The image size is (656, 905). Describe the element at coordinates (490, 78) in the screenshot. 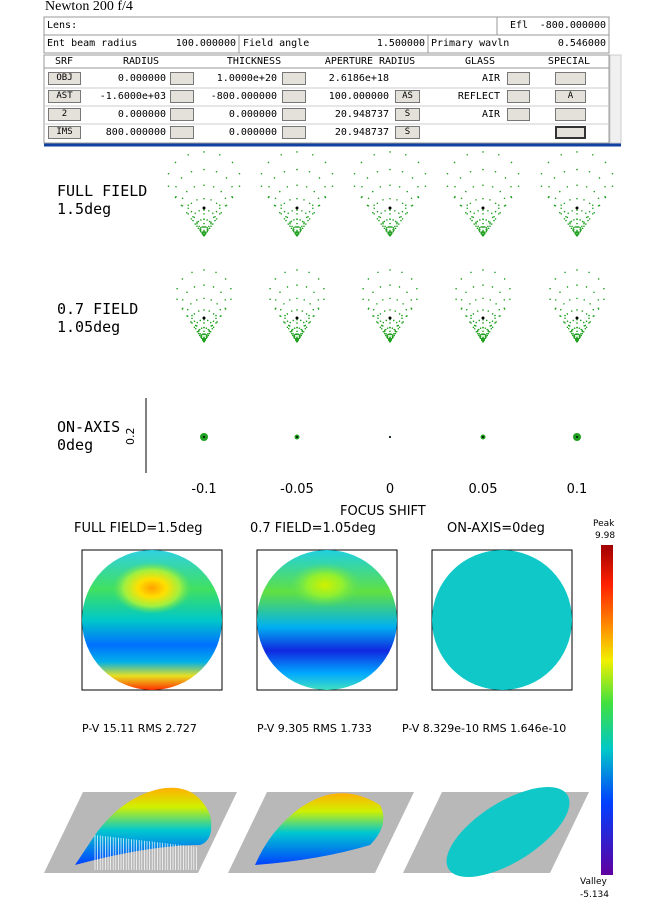

I see `glass-value: AIR` at that location.